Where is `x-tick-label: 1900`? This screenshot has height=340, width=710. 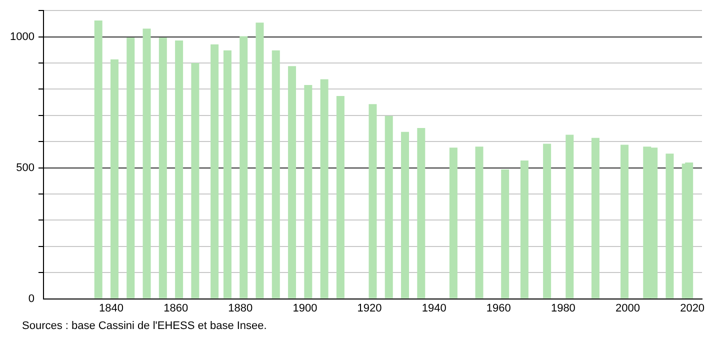
x-tick-label: 1900 is located at coordinates (305, 308).